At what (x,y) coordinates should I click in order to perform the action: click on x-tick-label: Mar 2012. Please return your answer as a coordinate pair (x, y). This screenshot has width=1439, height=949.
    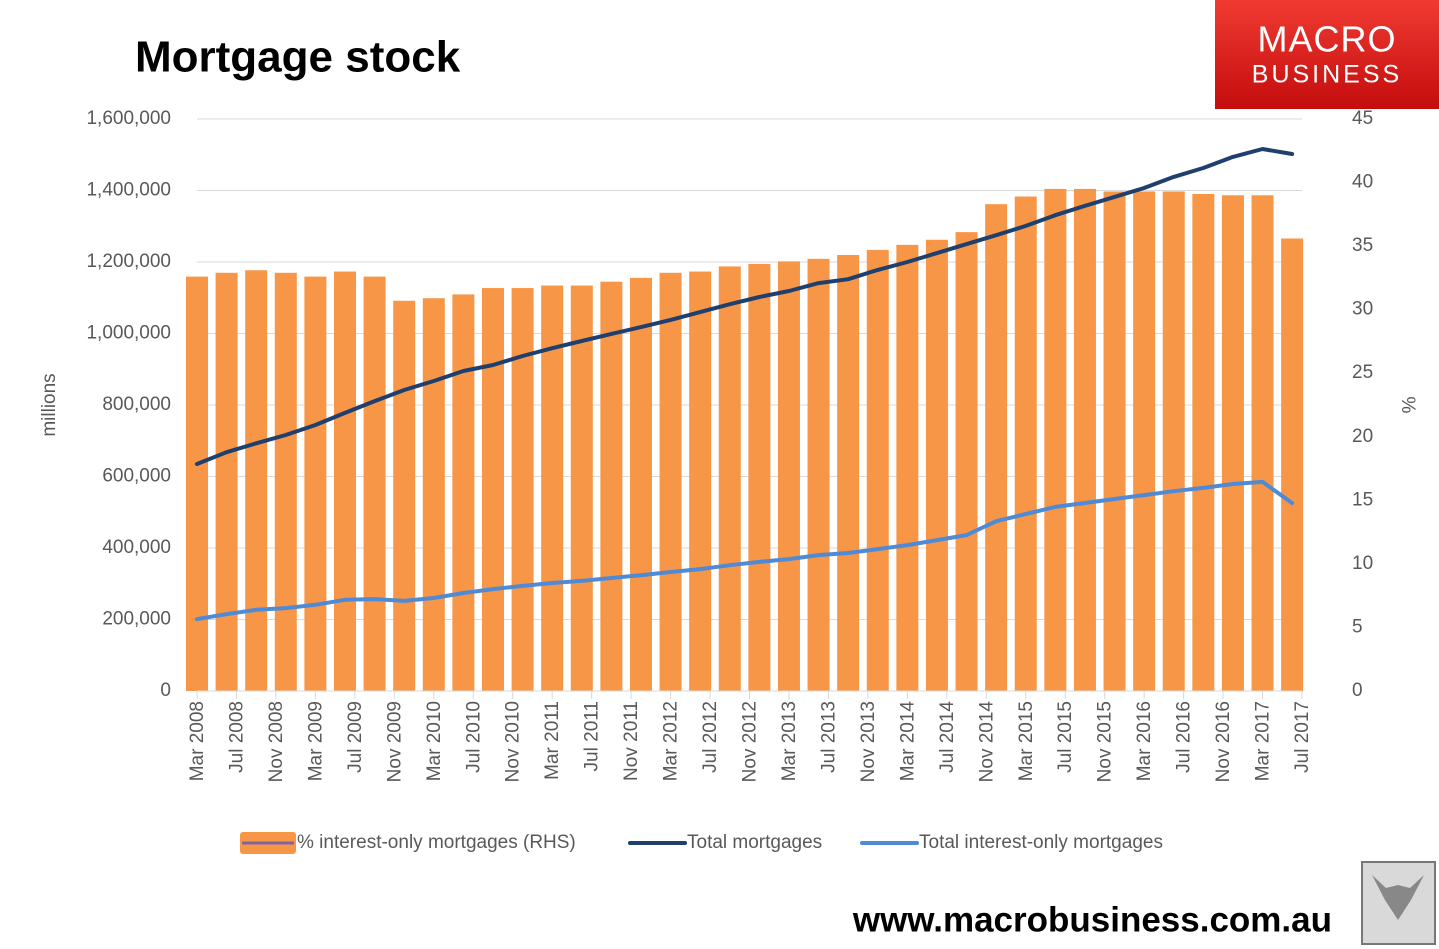
    Looking at the image, I should click on (671, 741).